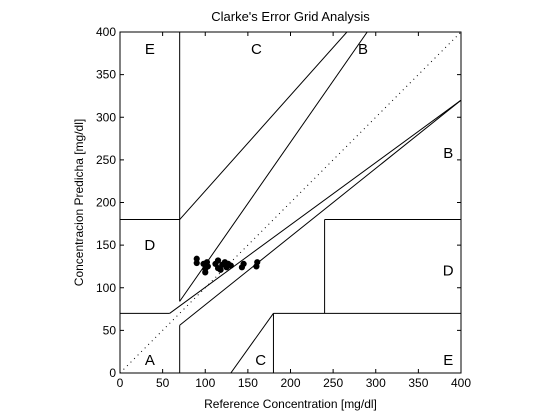 This screenshot has width=560, height=420. What do you see at coordinates (333, 383) in the screenshot?
I see `x-tick-label: 250` at bounding box center [333, 383].